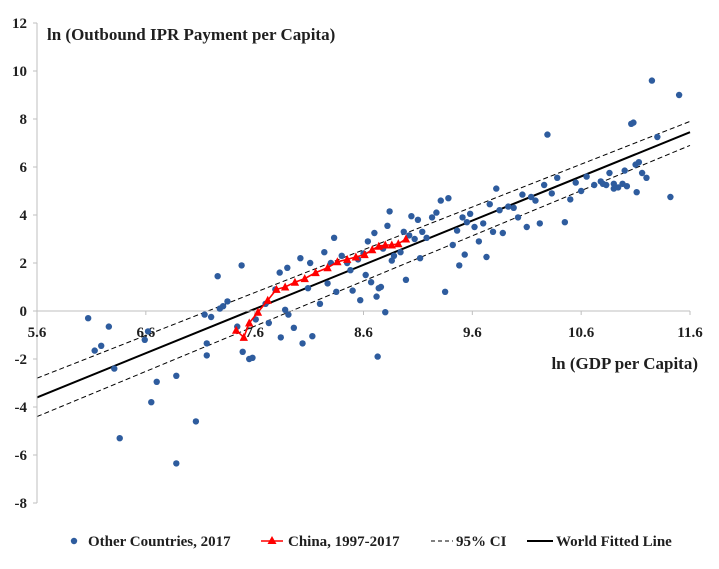  Describe the element at coordinates (472, 333) in the screenshot. I see `x-tick-label: 9.6` at that location.